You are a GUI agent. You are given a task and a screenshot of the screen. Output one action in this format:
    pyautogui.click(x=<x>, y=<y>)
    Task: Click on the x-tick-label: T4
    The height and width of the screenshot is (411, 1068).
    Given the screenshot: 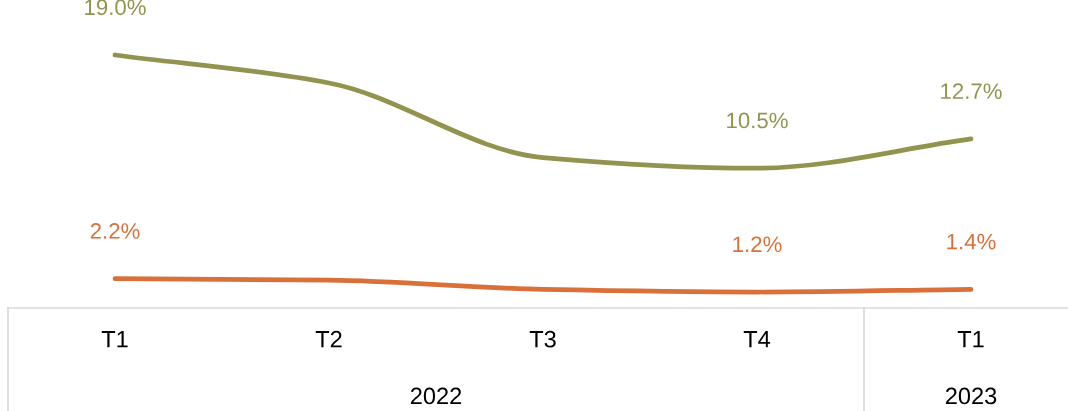 What is the action you would take?
    pyautogui.click(x=757, y=339)
    